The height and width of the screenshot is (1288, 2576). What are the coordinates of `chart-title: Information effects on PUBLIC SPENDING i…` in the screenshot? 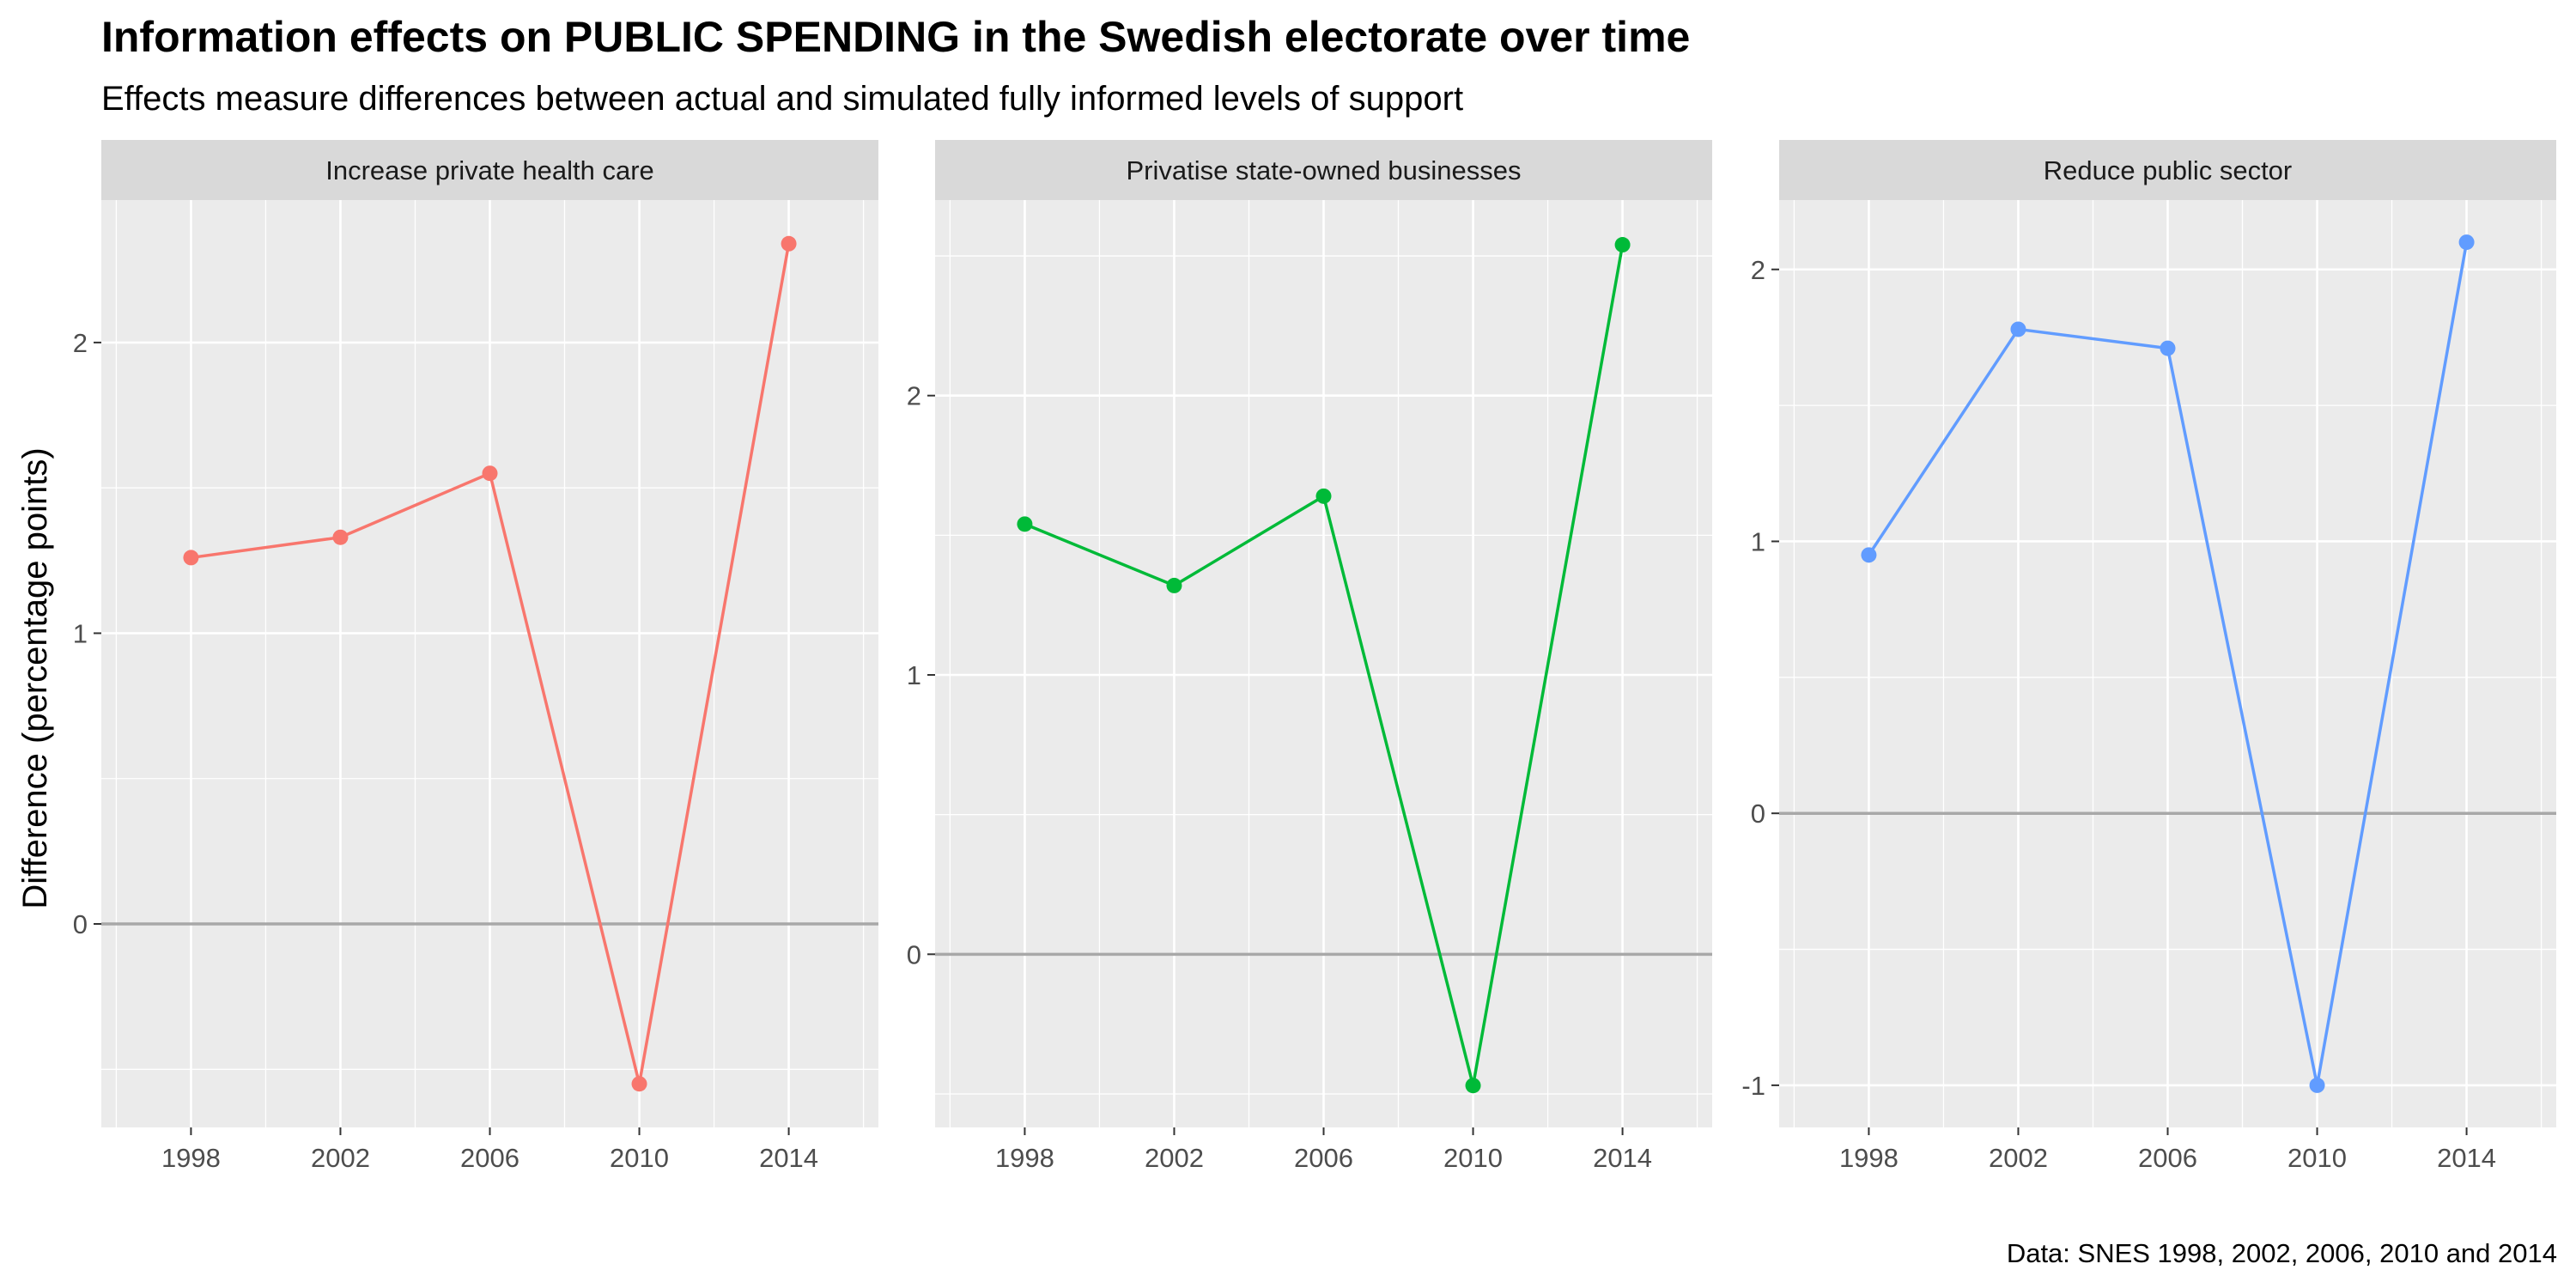 It's located at (896, 37).